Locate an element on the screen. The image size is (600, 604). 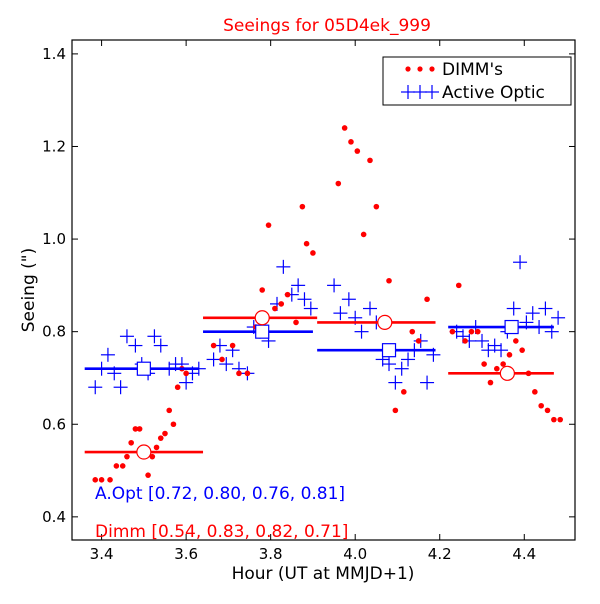
legend-ao-label: Active Optic is located at coordinates (493, 93).